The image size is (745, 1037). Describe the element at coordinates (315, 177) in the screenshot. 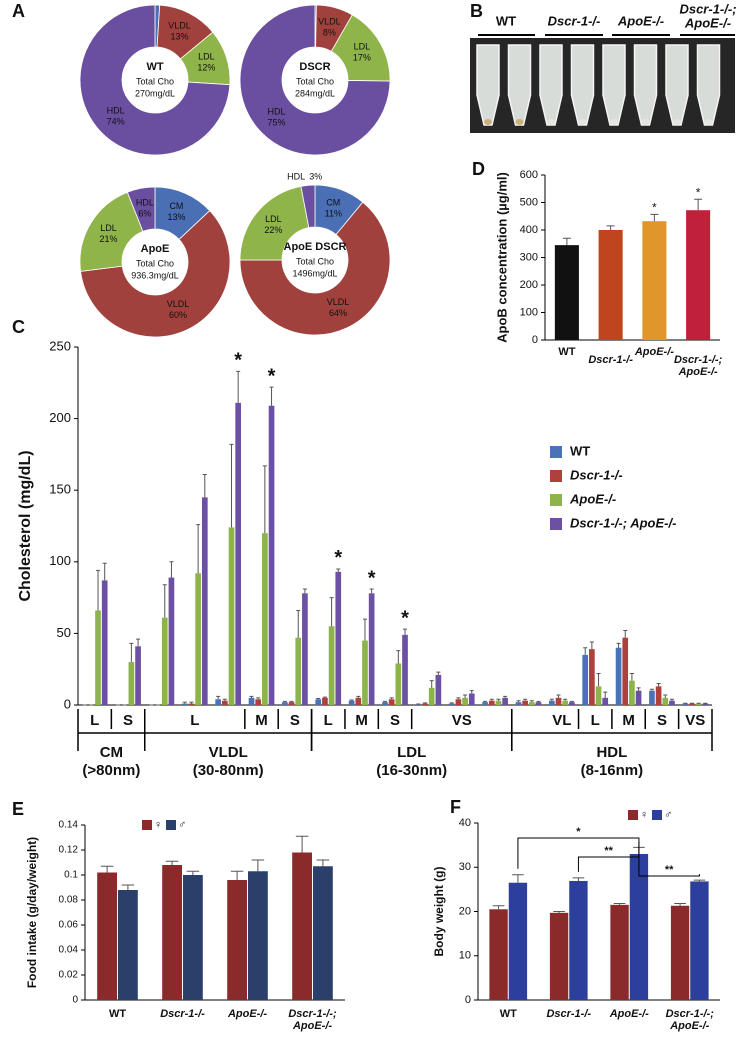

I see `segment-value: 3%` at that location.